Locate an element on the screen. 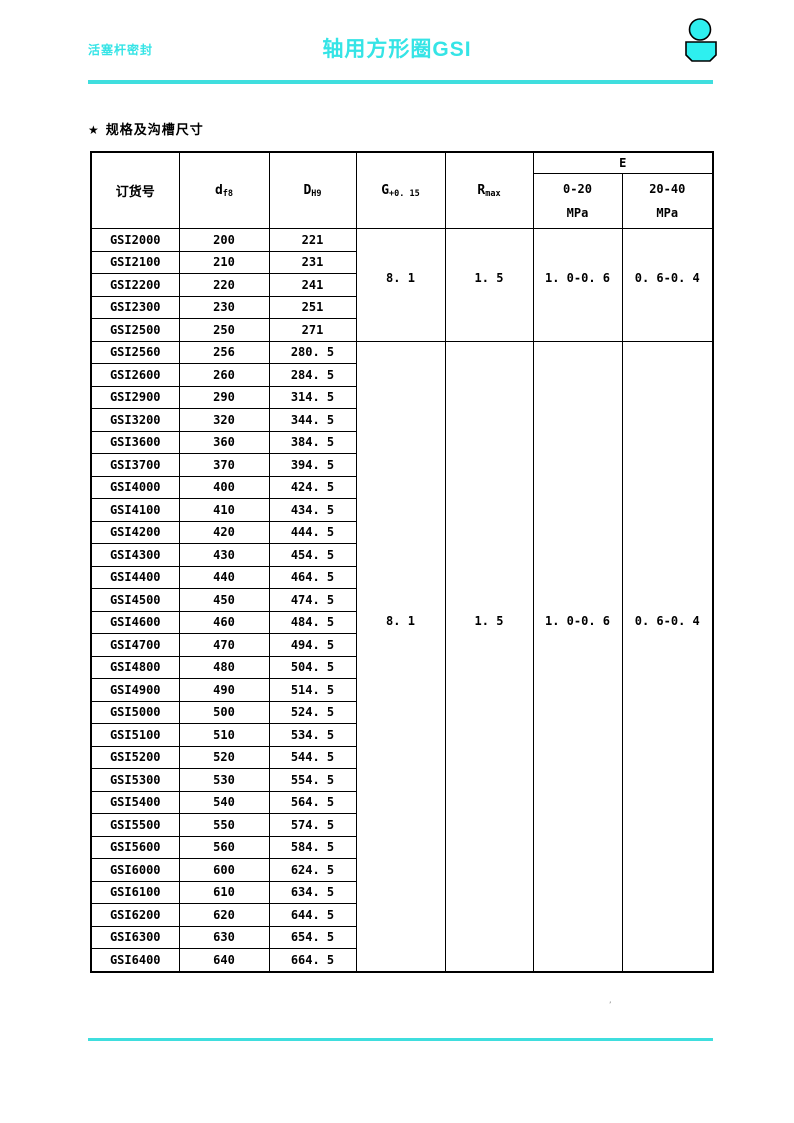 Image resolution: width=794 pixels, height=1123 pixels. order-no-cell: GSI4400 is located at coordinates (135, 577).